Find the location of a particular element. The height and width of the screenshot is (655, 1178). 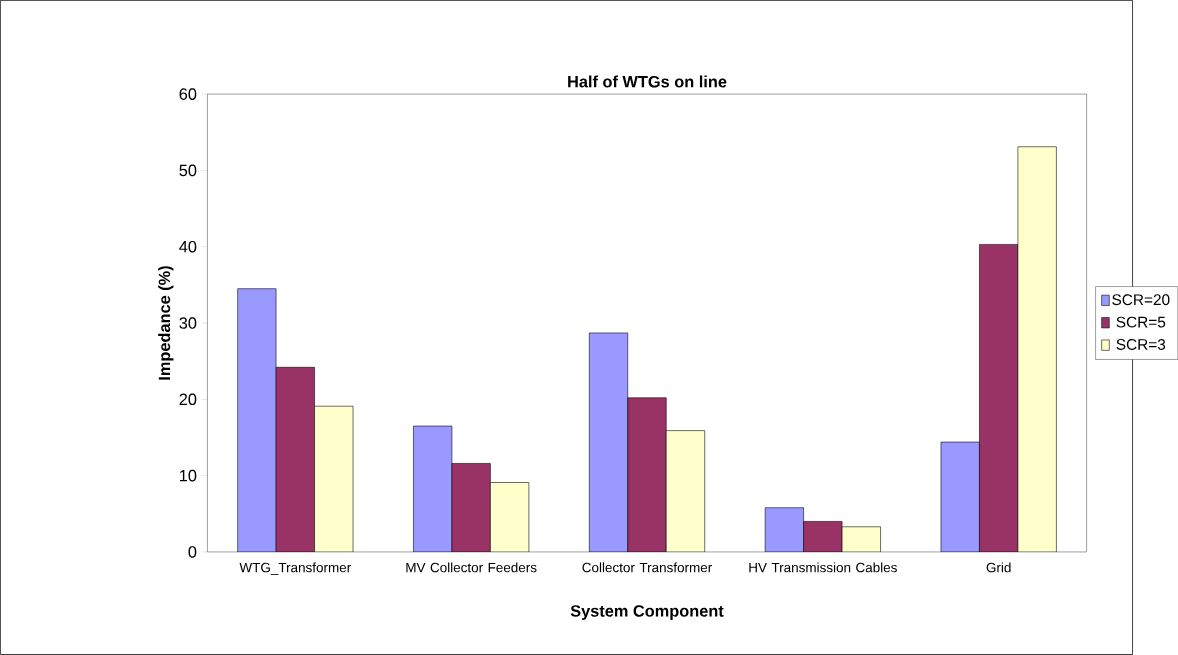

x-tick-label: Grid is located at coordinates (998, 567).